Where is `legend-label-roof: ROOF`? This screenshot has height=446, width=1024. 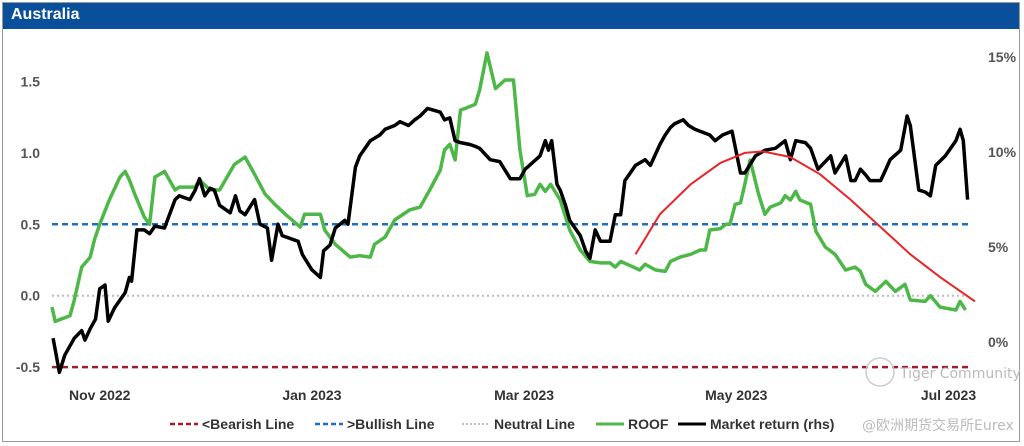
legend-label-roof: ROOF is located at coordinates (648, 424).